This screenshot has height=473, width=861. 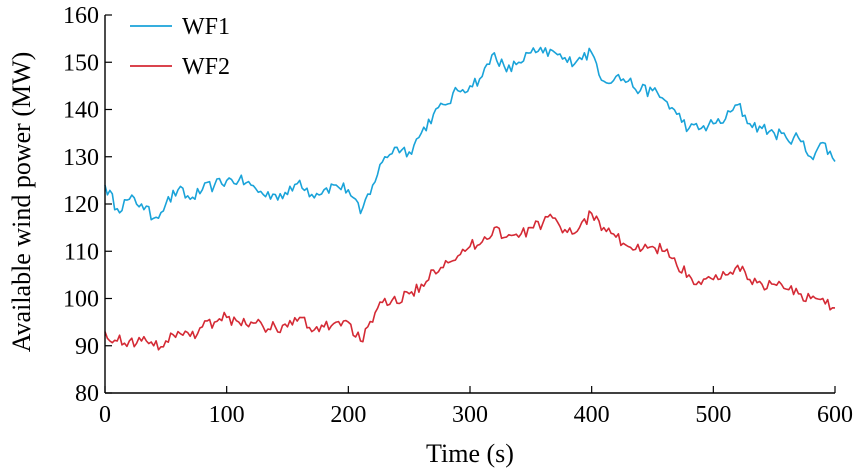 I want to click on legend-label-wf1: WF1, so click(x=206, y=27).